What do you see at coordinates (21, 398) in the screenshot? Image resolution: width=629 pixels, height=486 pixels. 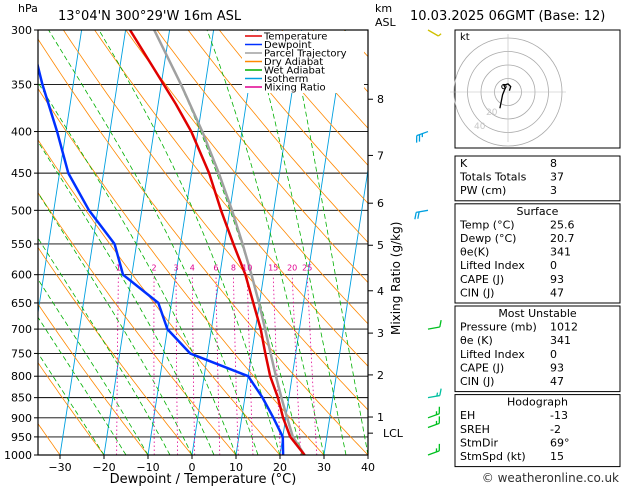 I see `pressure-tick-label: 850` at bounding box center [21, 398].